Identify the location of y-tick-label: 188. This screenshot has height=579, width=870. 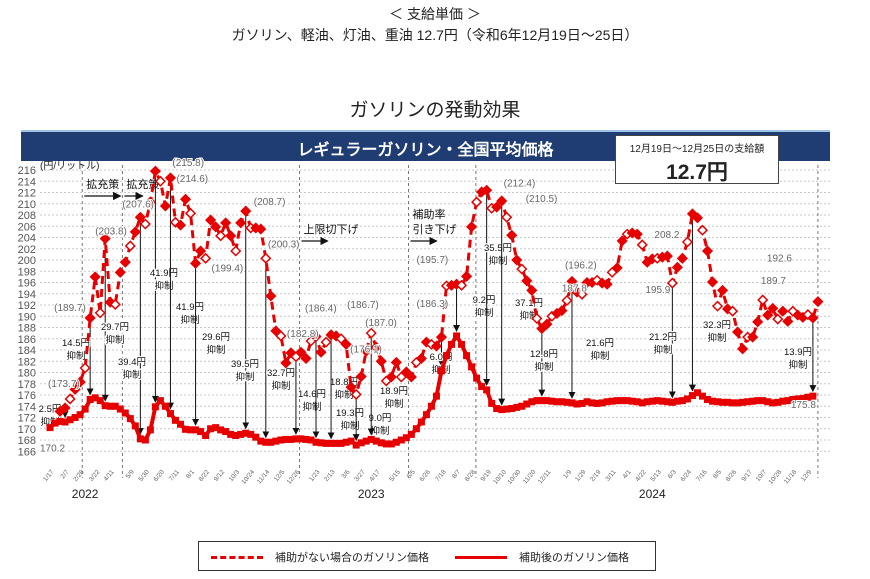
(27, 329).